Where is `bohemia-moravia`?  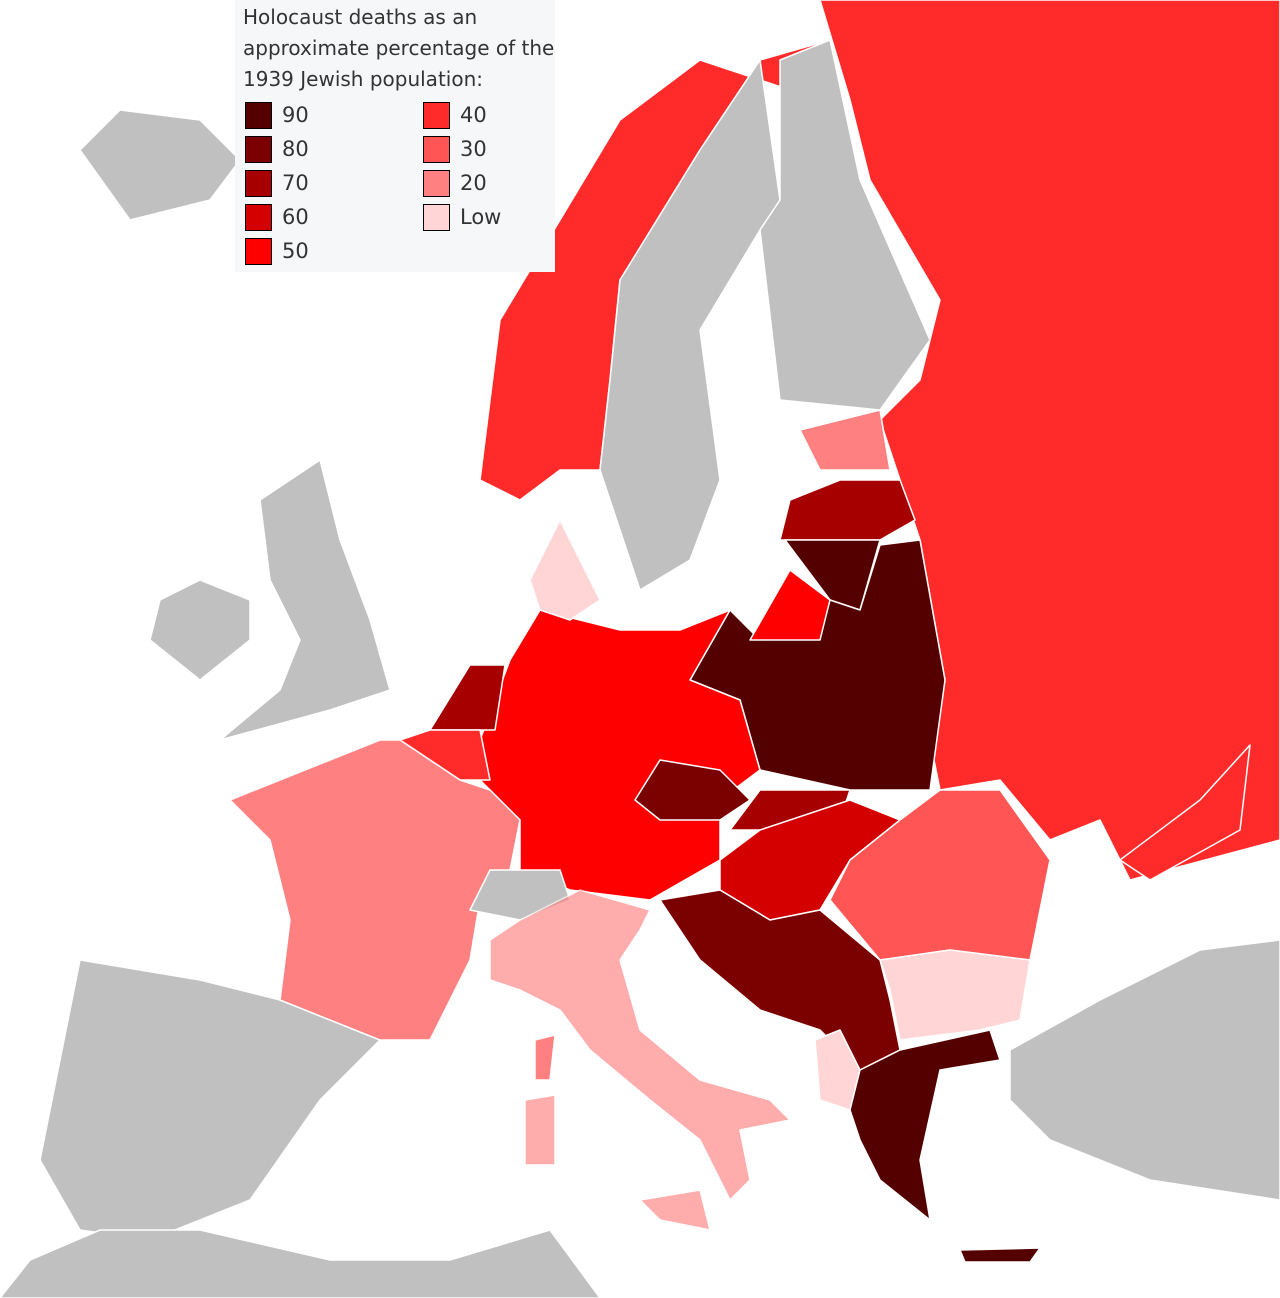 bohemia-moravia is located at coordinates (692, 790).